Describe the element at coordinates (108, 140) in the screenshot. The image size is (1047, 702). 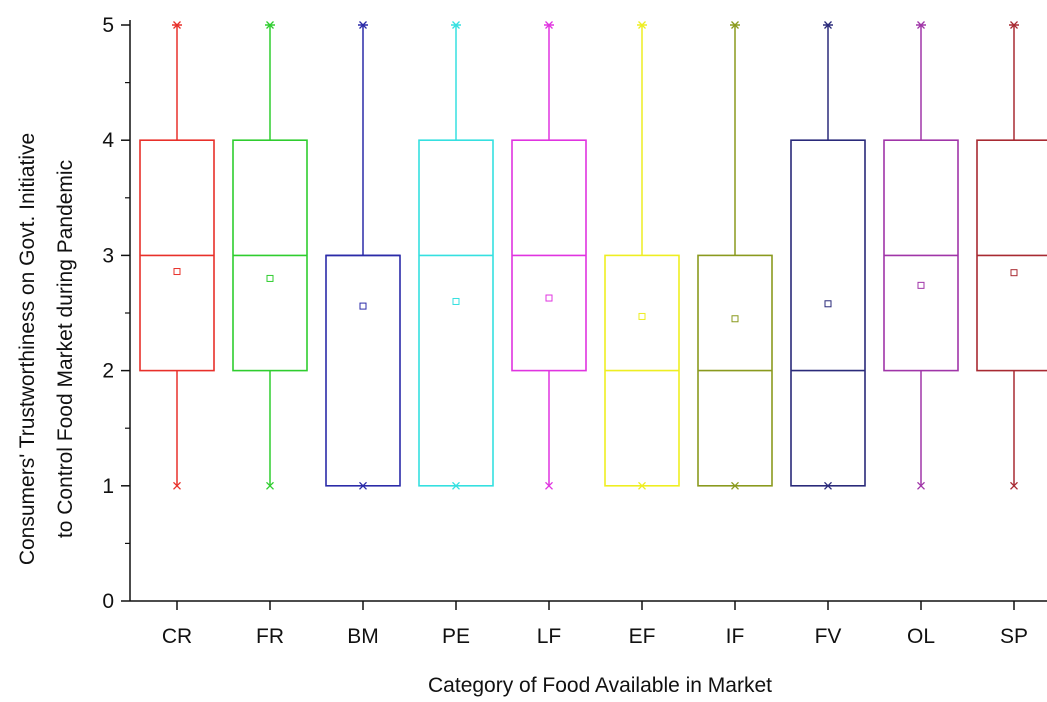
I see `y-tick-label: 4` at that location.